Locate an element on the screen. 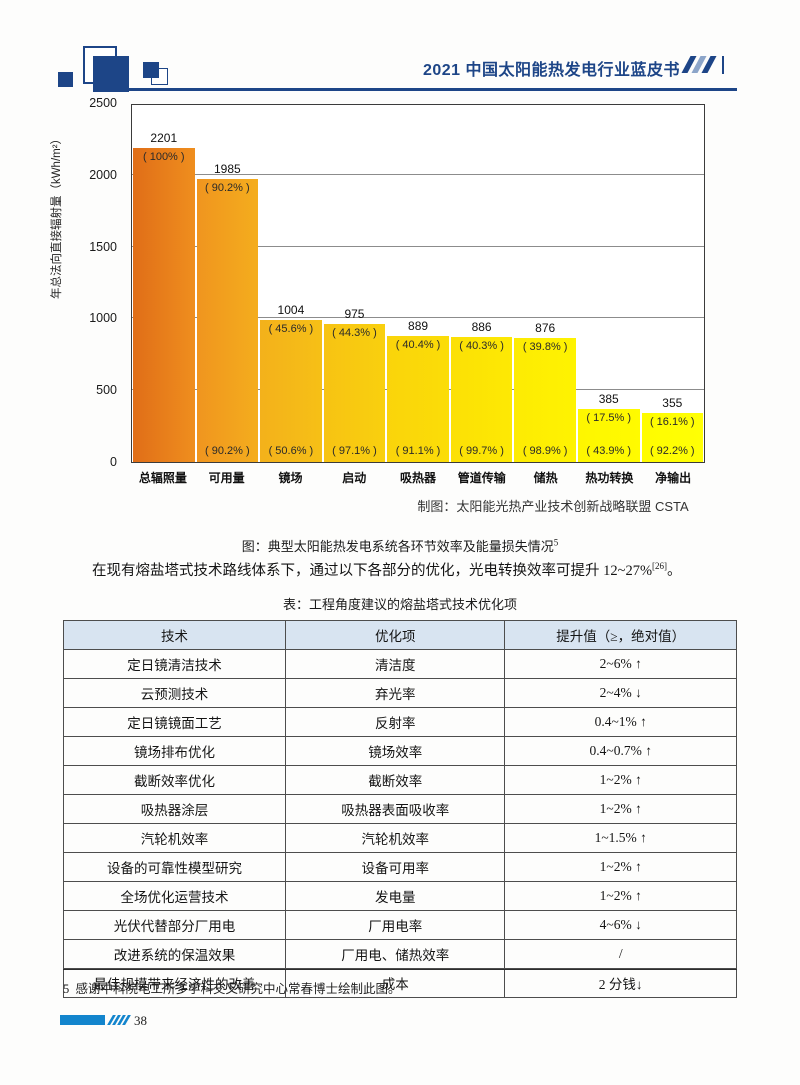  column-header-optimization-item: 优化项 is located at coordinates (395, 635).